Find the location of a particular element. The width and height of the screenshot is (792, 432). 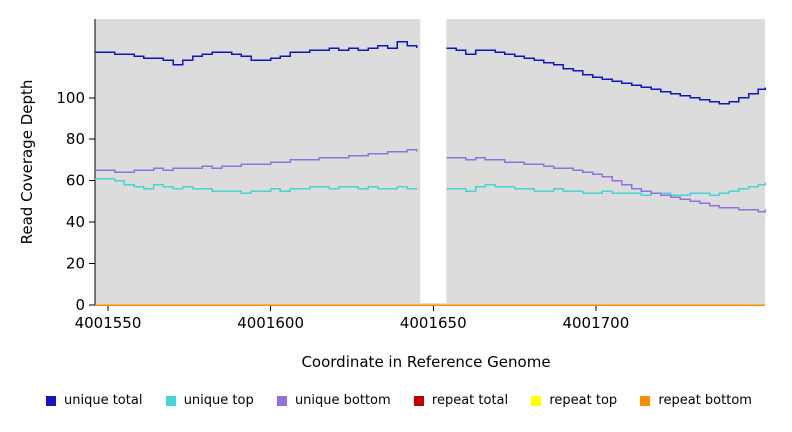

legend-label: repeat top is located at coordinates (583, 400).